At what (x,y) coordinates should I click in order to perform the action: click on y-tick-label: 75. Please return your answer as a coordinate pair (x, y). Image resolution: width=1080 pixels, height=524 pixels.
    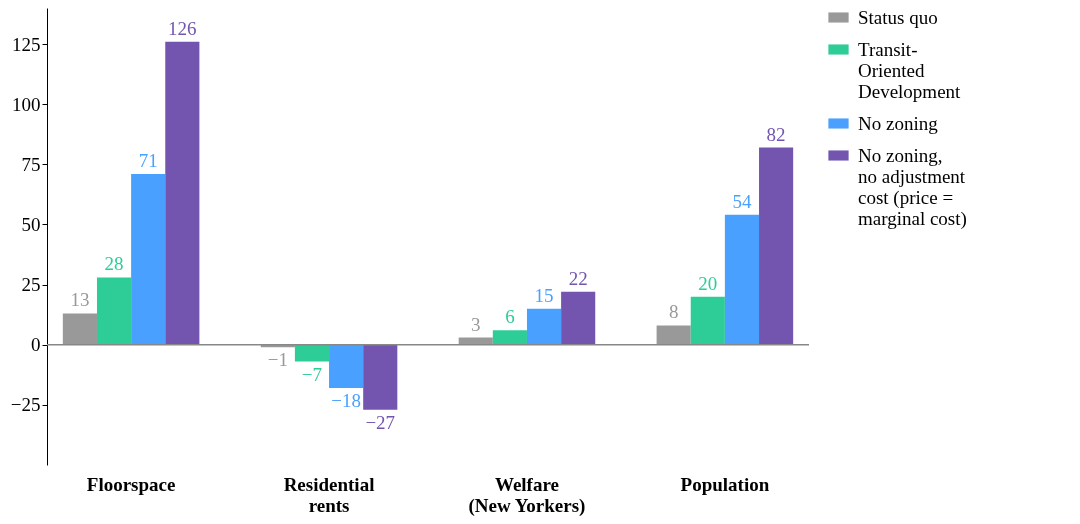
    Looking at the image, I should click on (31, 164).